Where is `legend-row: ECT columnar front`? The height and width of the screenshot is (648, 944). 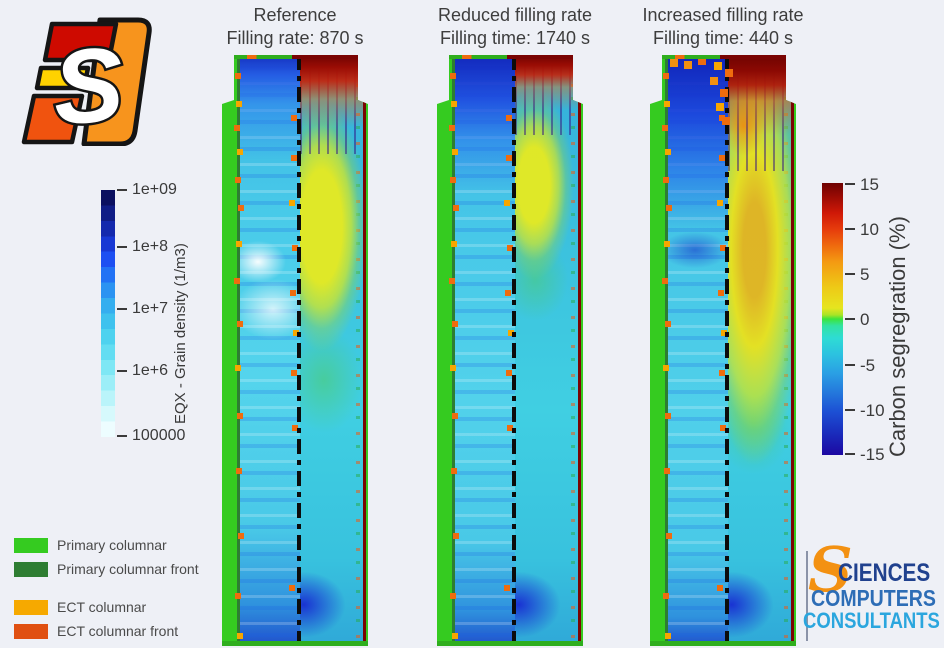 legend-row: ECT columnar front is located at coordinates (106, 631).